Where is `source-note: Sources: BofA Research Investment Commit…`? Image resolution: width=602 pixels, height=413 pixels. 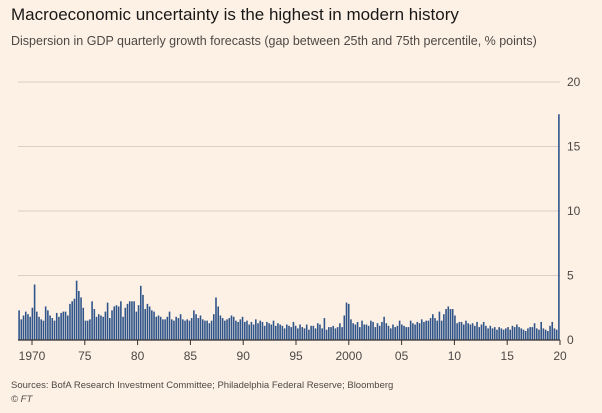 source-note: Sources: BofA Research Investment Commit… is located at coordinates (202, 385).